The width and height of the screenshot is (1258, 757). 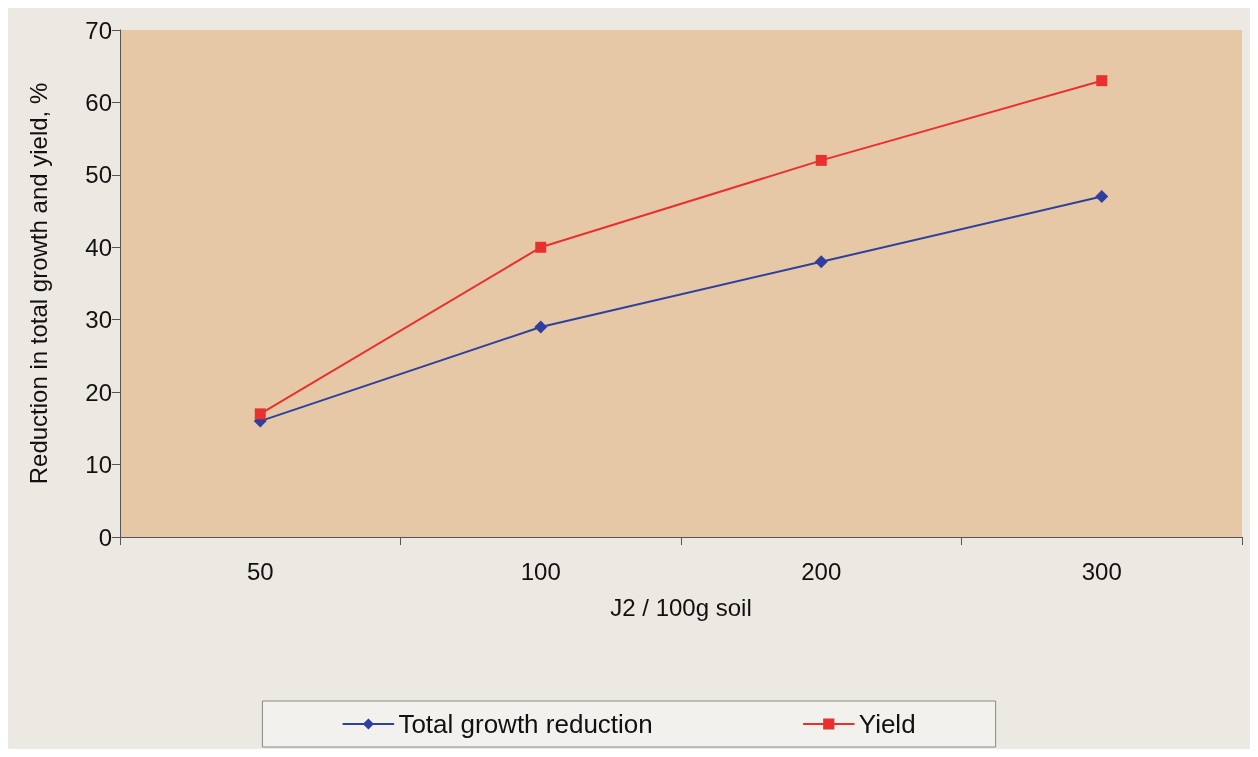 What do you see at coordinates (1101, 571) in the screenshot?
I see `x-tick-label: 300` at bounding box center [1101, 571].